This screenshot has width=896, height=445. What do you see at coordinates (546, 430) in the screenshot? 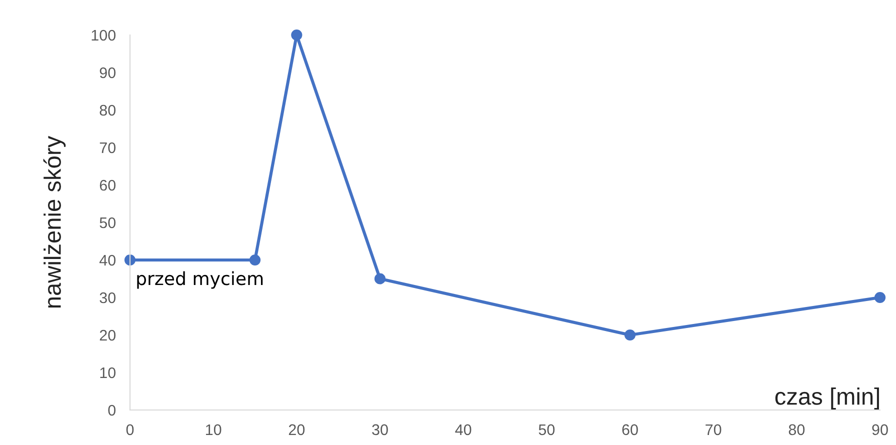
I see `x-tick-label: 50` at bounding box center [546, 430].